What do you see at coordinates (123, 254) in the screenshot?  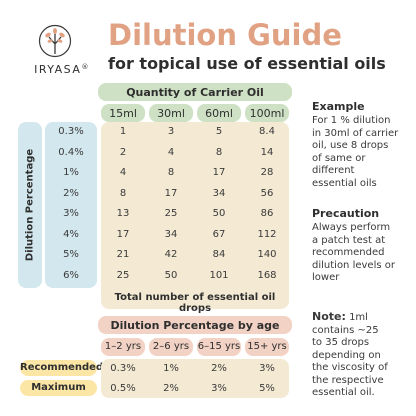 I see `drops-cell: 21` at bounding box center [123, 254].